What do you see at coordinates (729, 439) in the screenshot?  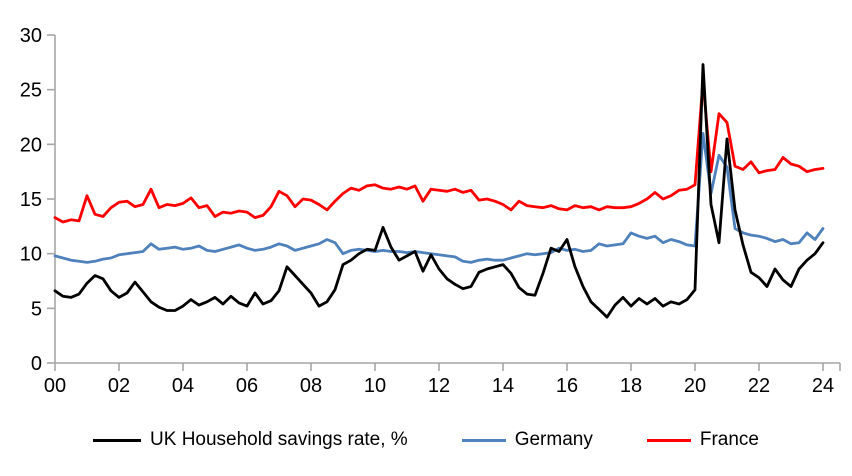 I see `legend-label-france: France` at bounding box center [729, 439].